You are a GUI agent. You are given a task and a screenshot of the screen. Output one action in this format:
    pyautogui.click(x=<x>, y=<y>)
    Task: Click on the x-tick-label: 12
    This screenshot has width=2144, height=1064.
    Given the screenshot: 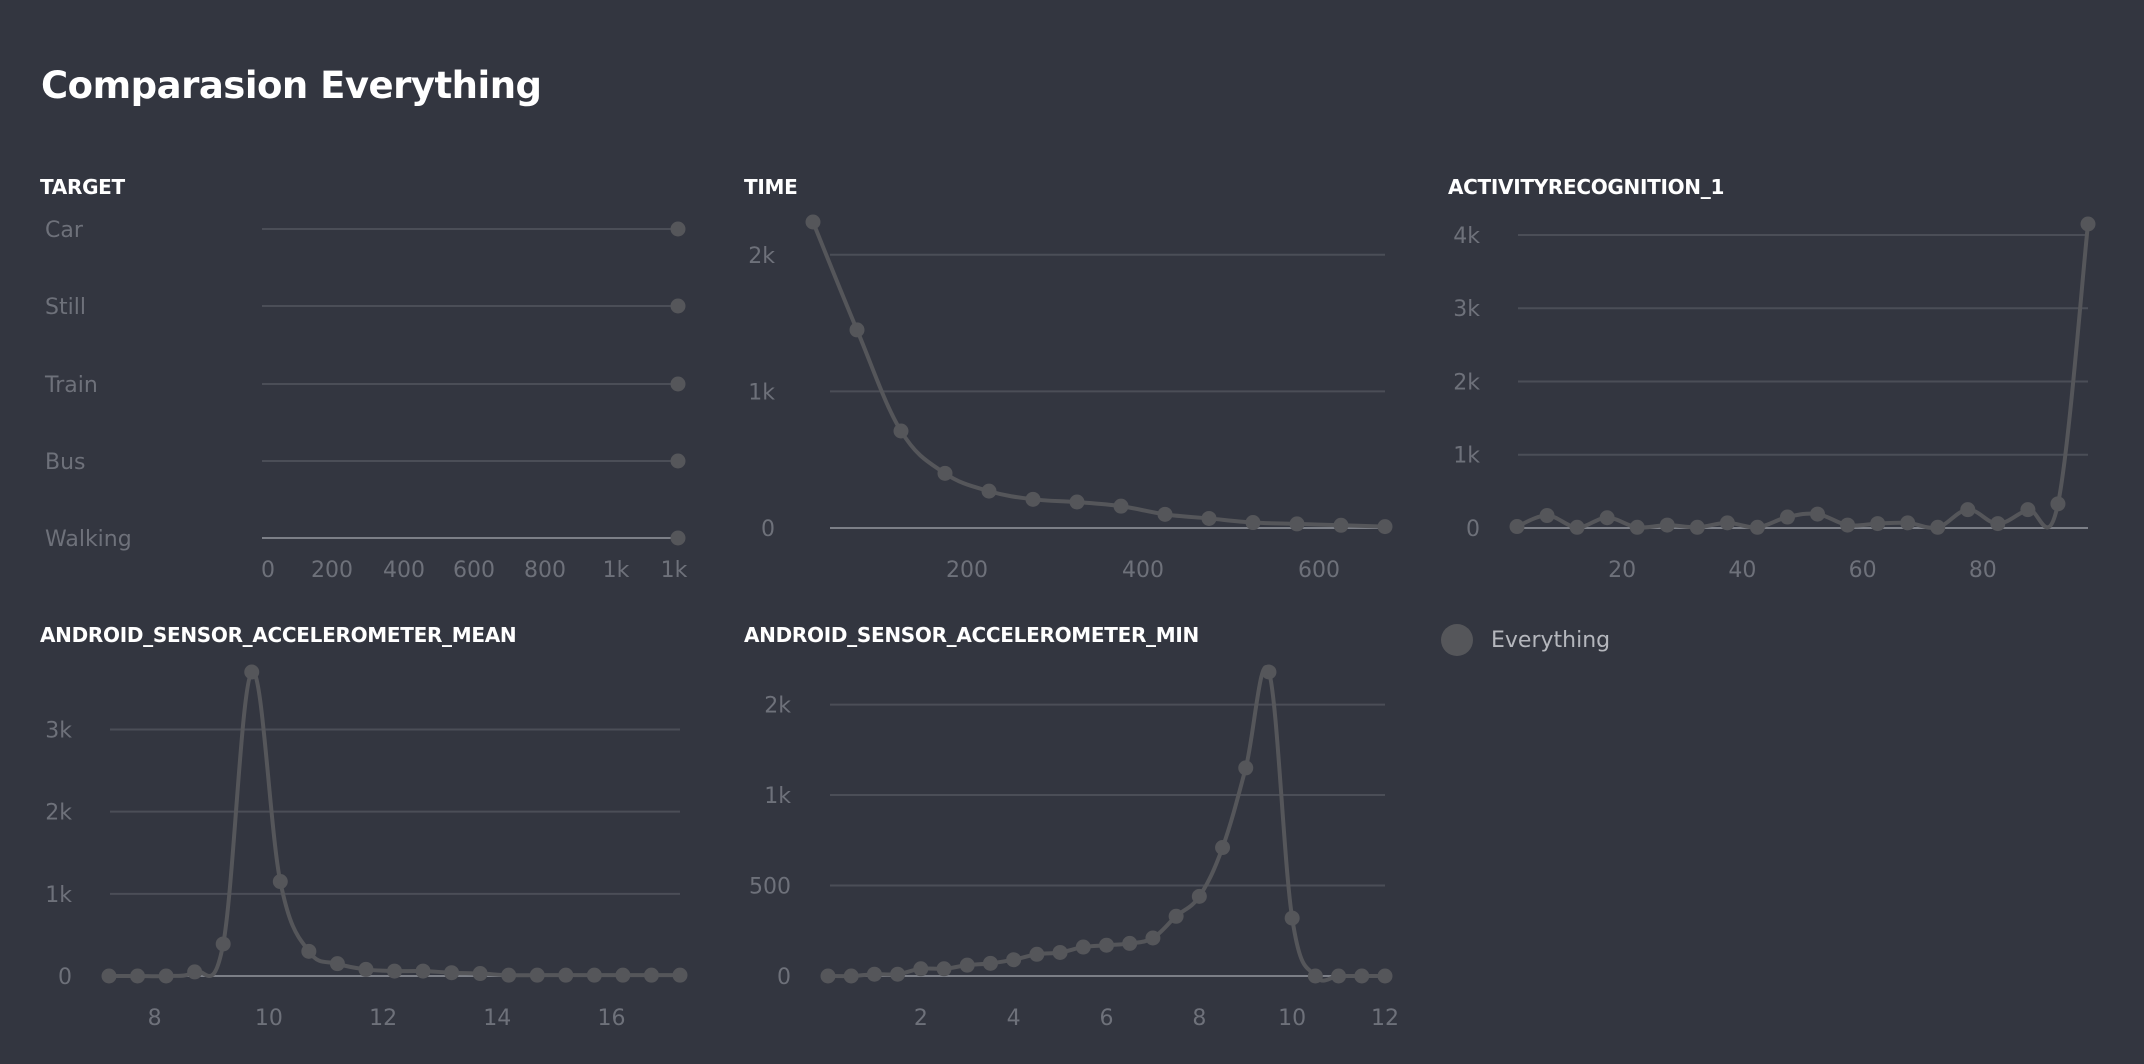 What is the action you would take?
    pyautogui.click(x=383, y=1018)
    